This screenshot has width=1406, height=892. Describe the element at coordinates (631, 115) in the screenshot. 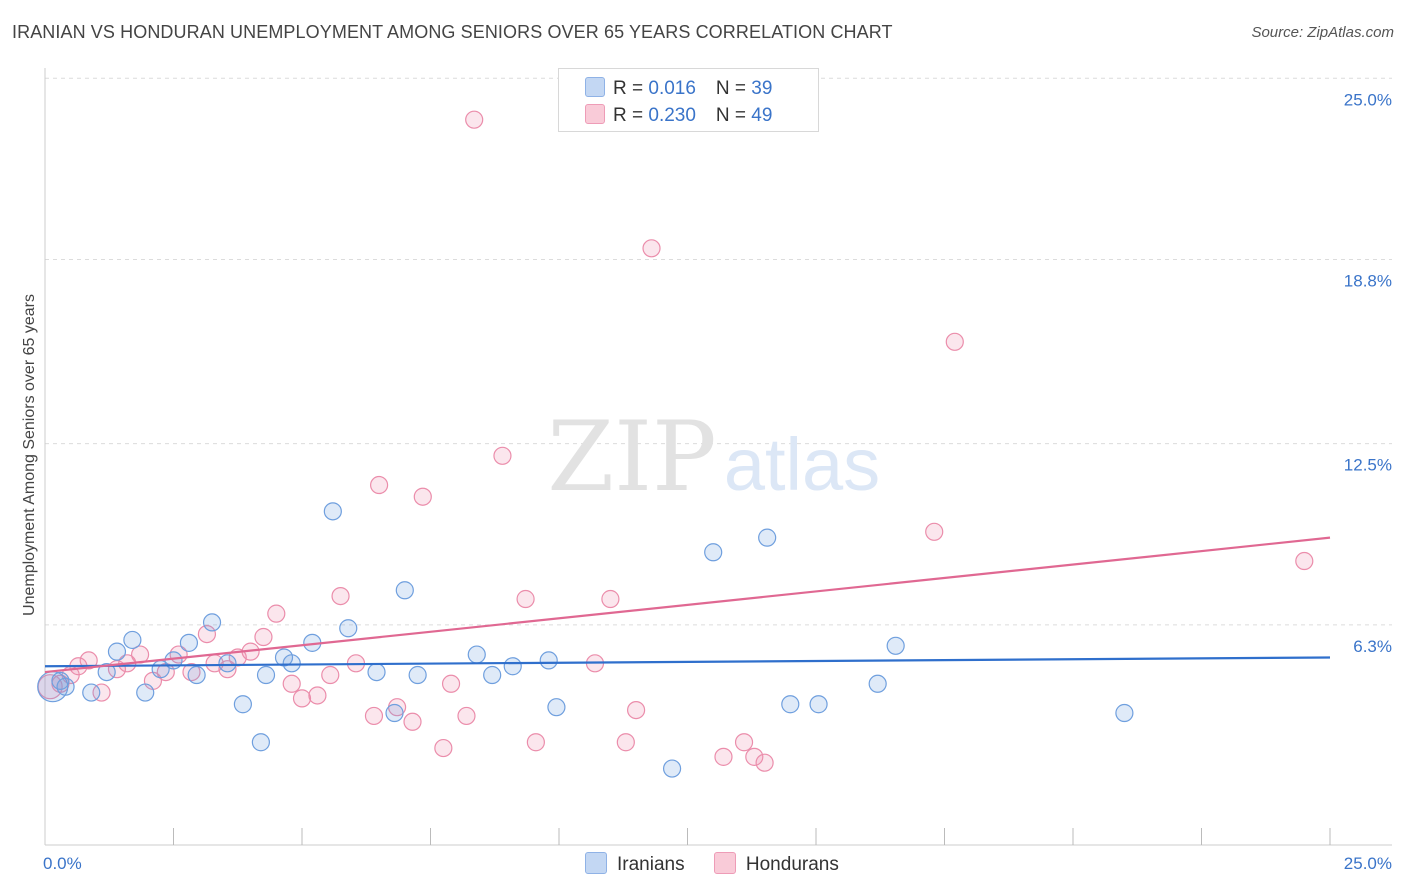

I see `hondurans-r-label: R =` at that location.